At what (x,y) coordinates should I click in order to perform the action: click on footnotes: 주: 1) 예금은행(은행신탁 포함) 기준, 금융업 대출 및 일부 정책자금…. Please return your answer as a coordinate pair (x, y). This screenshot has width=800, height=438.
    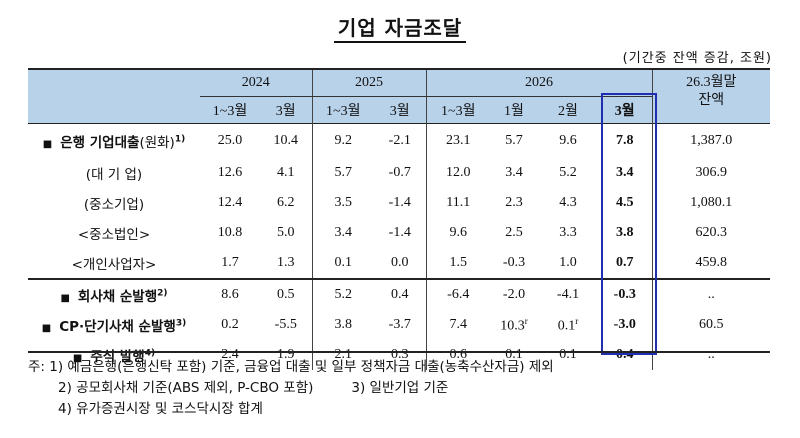
    Looking at the image, I should click on (291, 388).